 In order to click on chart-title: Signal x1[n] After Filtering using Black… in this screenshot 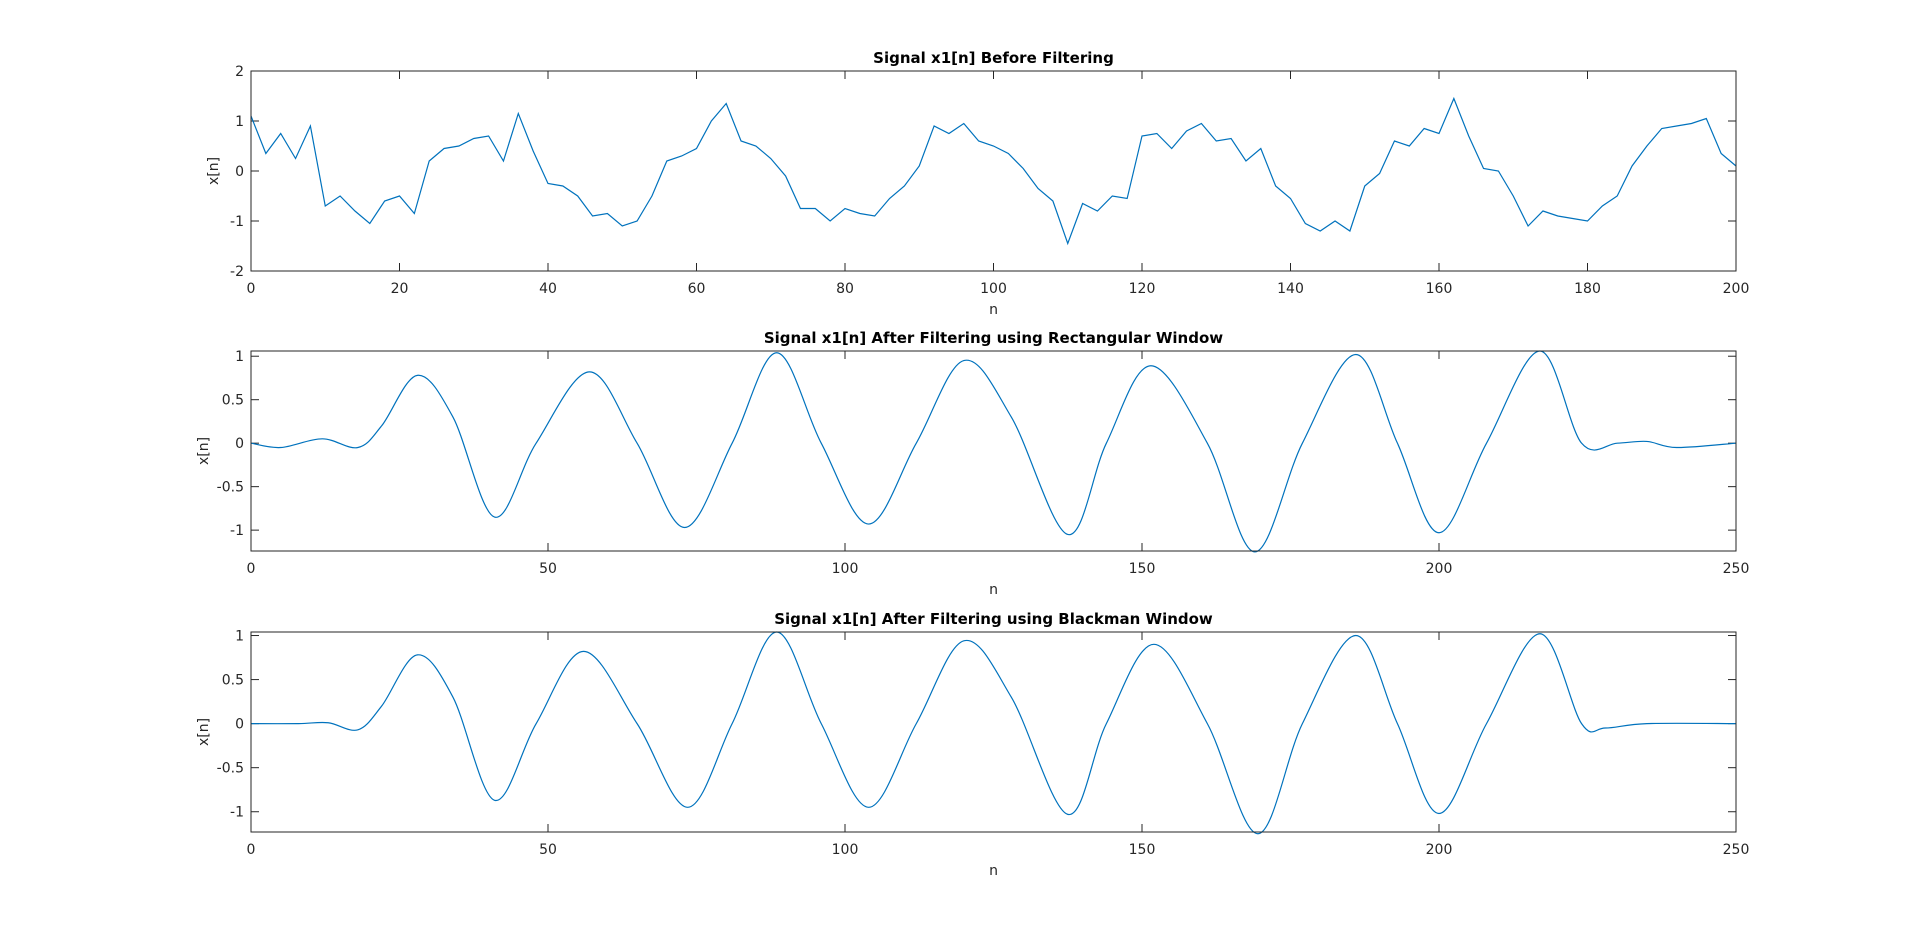, I will do `click(993, 619)`.